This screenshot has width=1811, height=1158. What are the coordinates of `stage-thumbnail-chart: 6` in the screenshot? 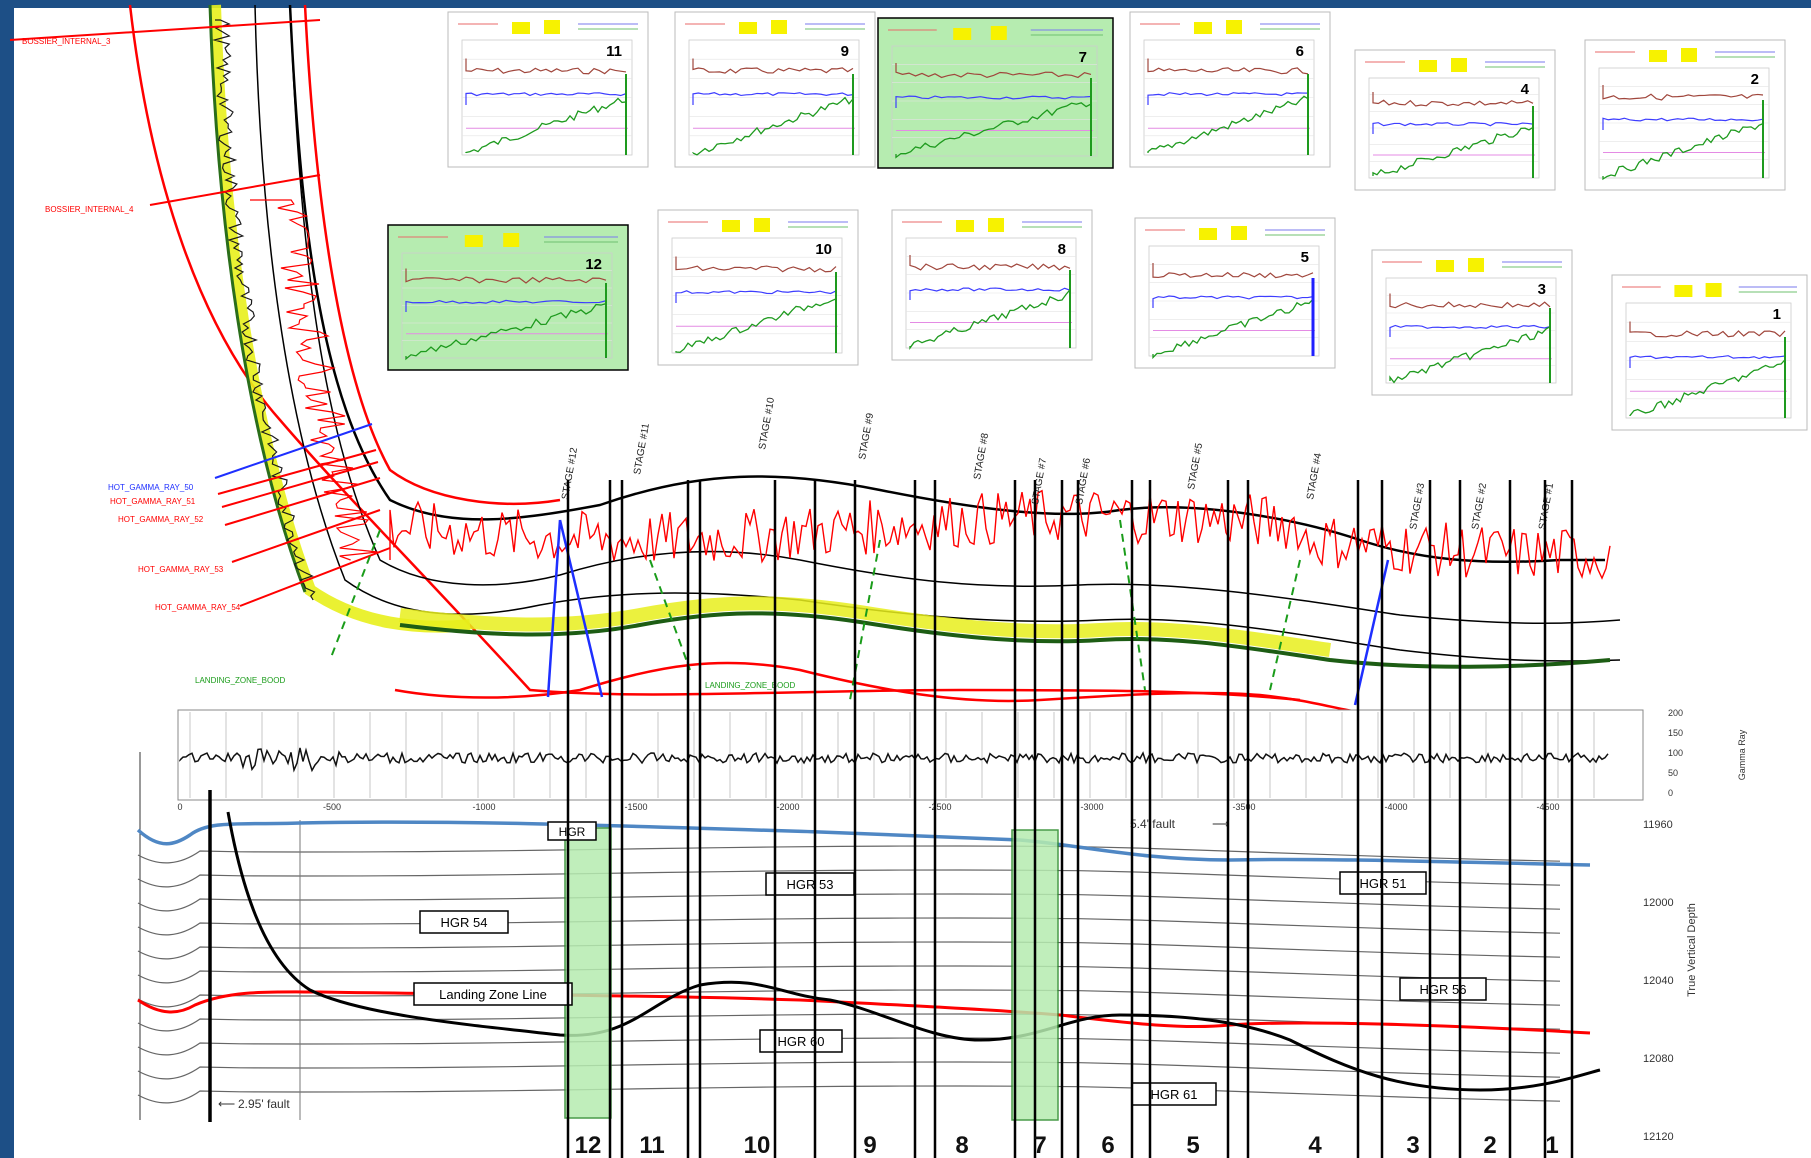 It's located at (1230, 89).